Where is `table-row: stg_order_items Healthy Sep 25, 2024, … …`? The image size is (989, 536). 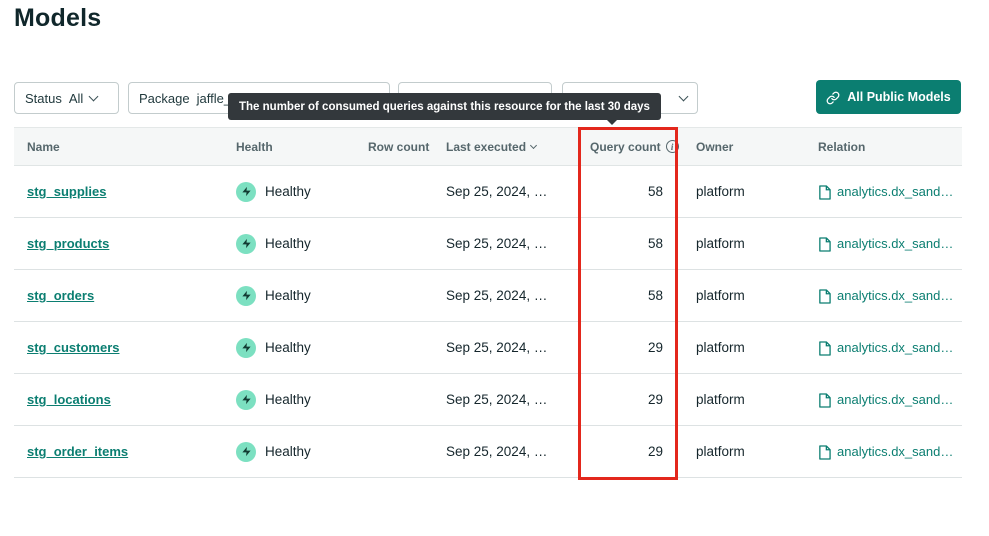
table-row: stg_order_items Healthy Sep 25, 2024, … … is located at coordinates (488, 452).